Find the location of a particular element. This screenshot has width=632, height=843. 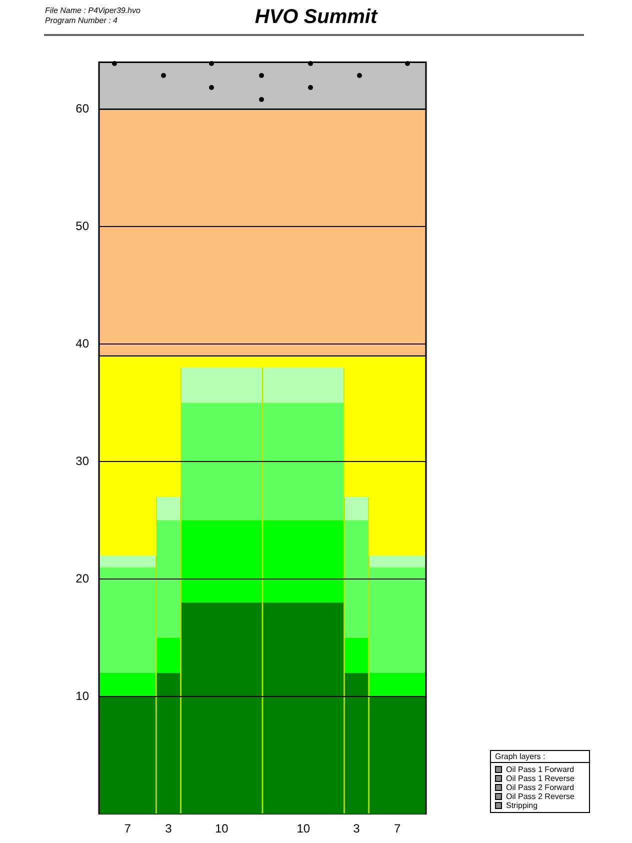

y-tick-label: 10 is located at coordinates (83, 695).